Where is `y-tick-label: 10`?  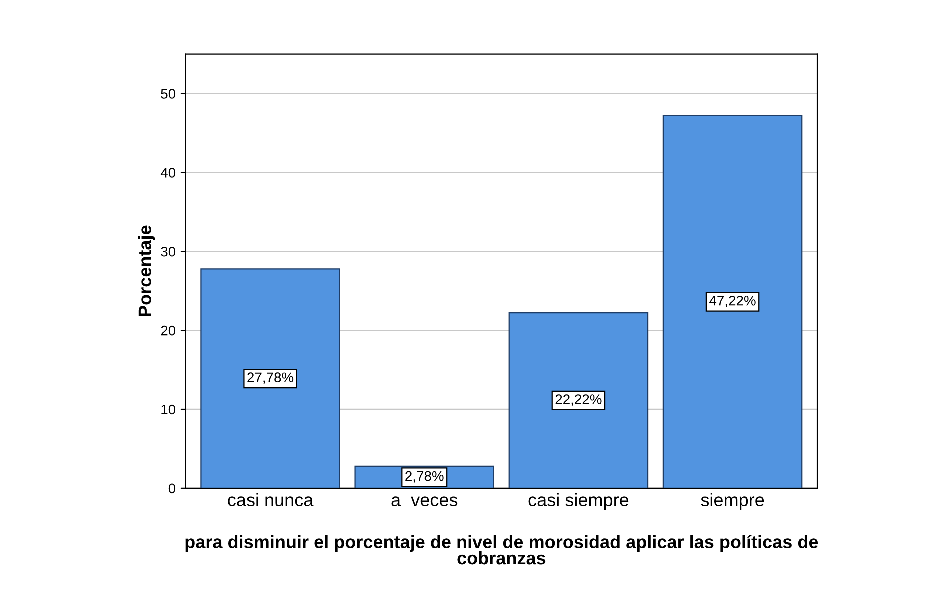 y-tick-label: 10 is located at coordinates (169, 409).